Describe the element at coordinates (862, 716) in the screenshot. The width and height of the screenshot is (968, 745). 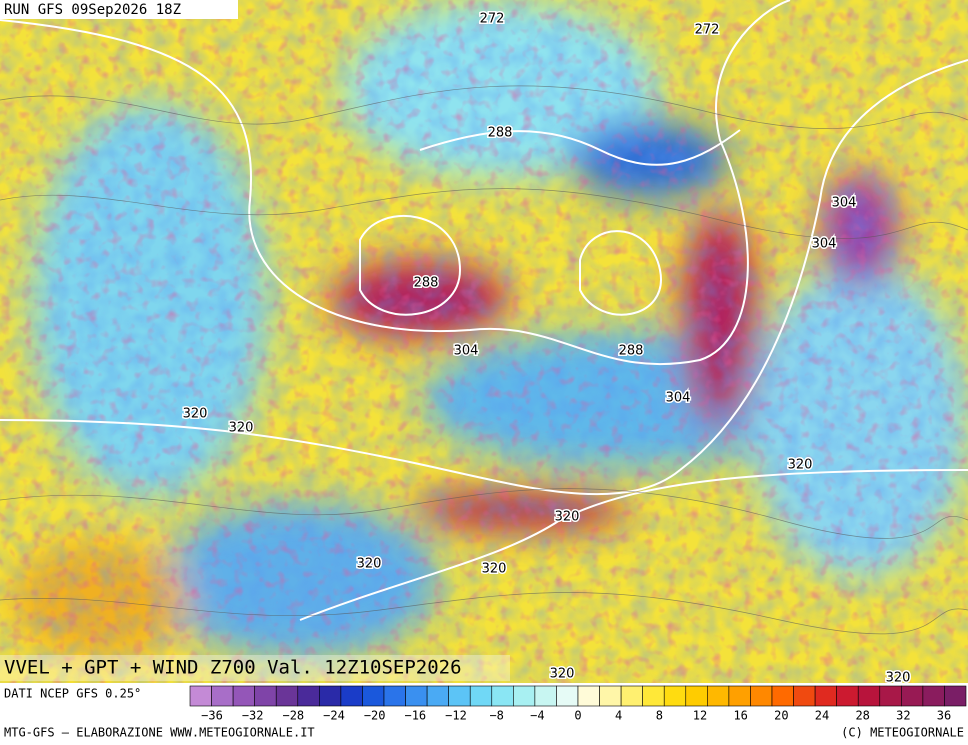
I see `colorbar-tick-label: 28` at that location.